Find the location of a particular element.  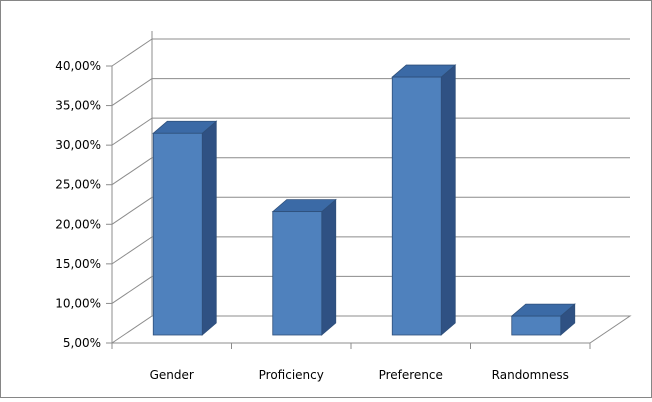

floor-outline is located at coordinates (371, 329).